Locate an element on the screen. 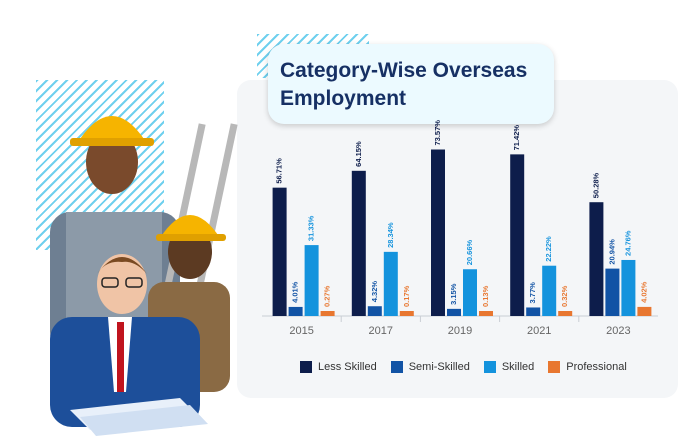 The image size is (688, 445). data-label-professional-2023: 4.02% is located at coordinates (643, 292).